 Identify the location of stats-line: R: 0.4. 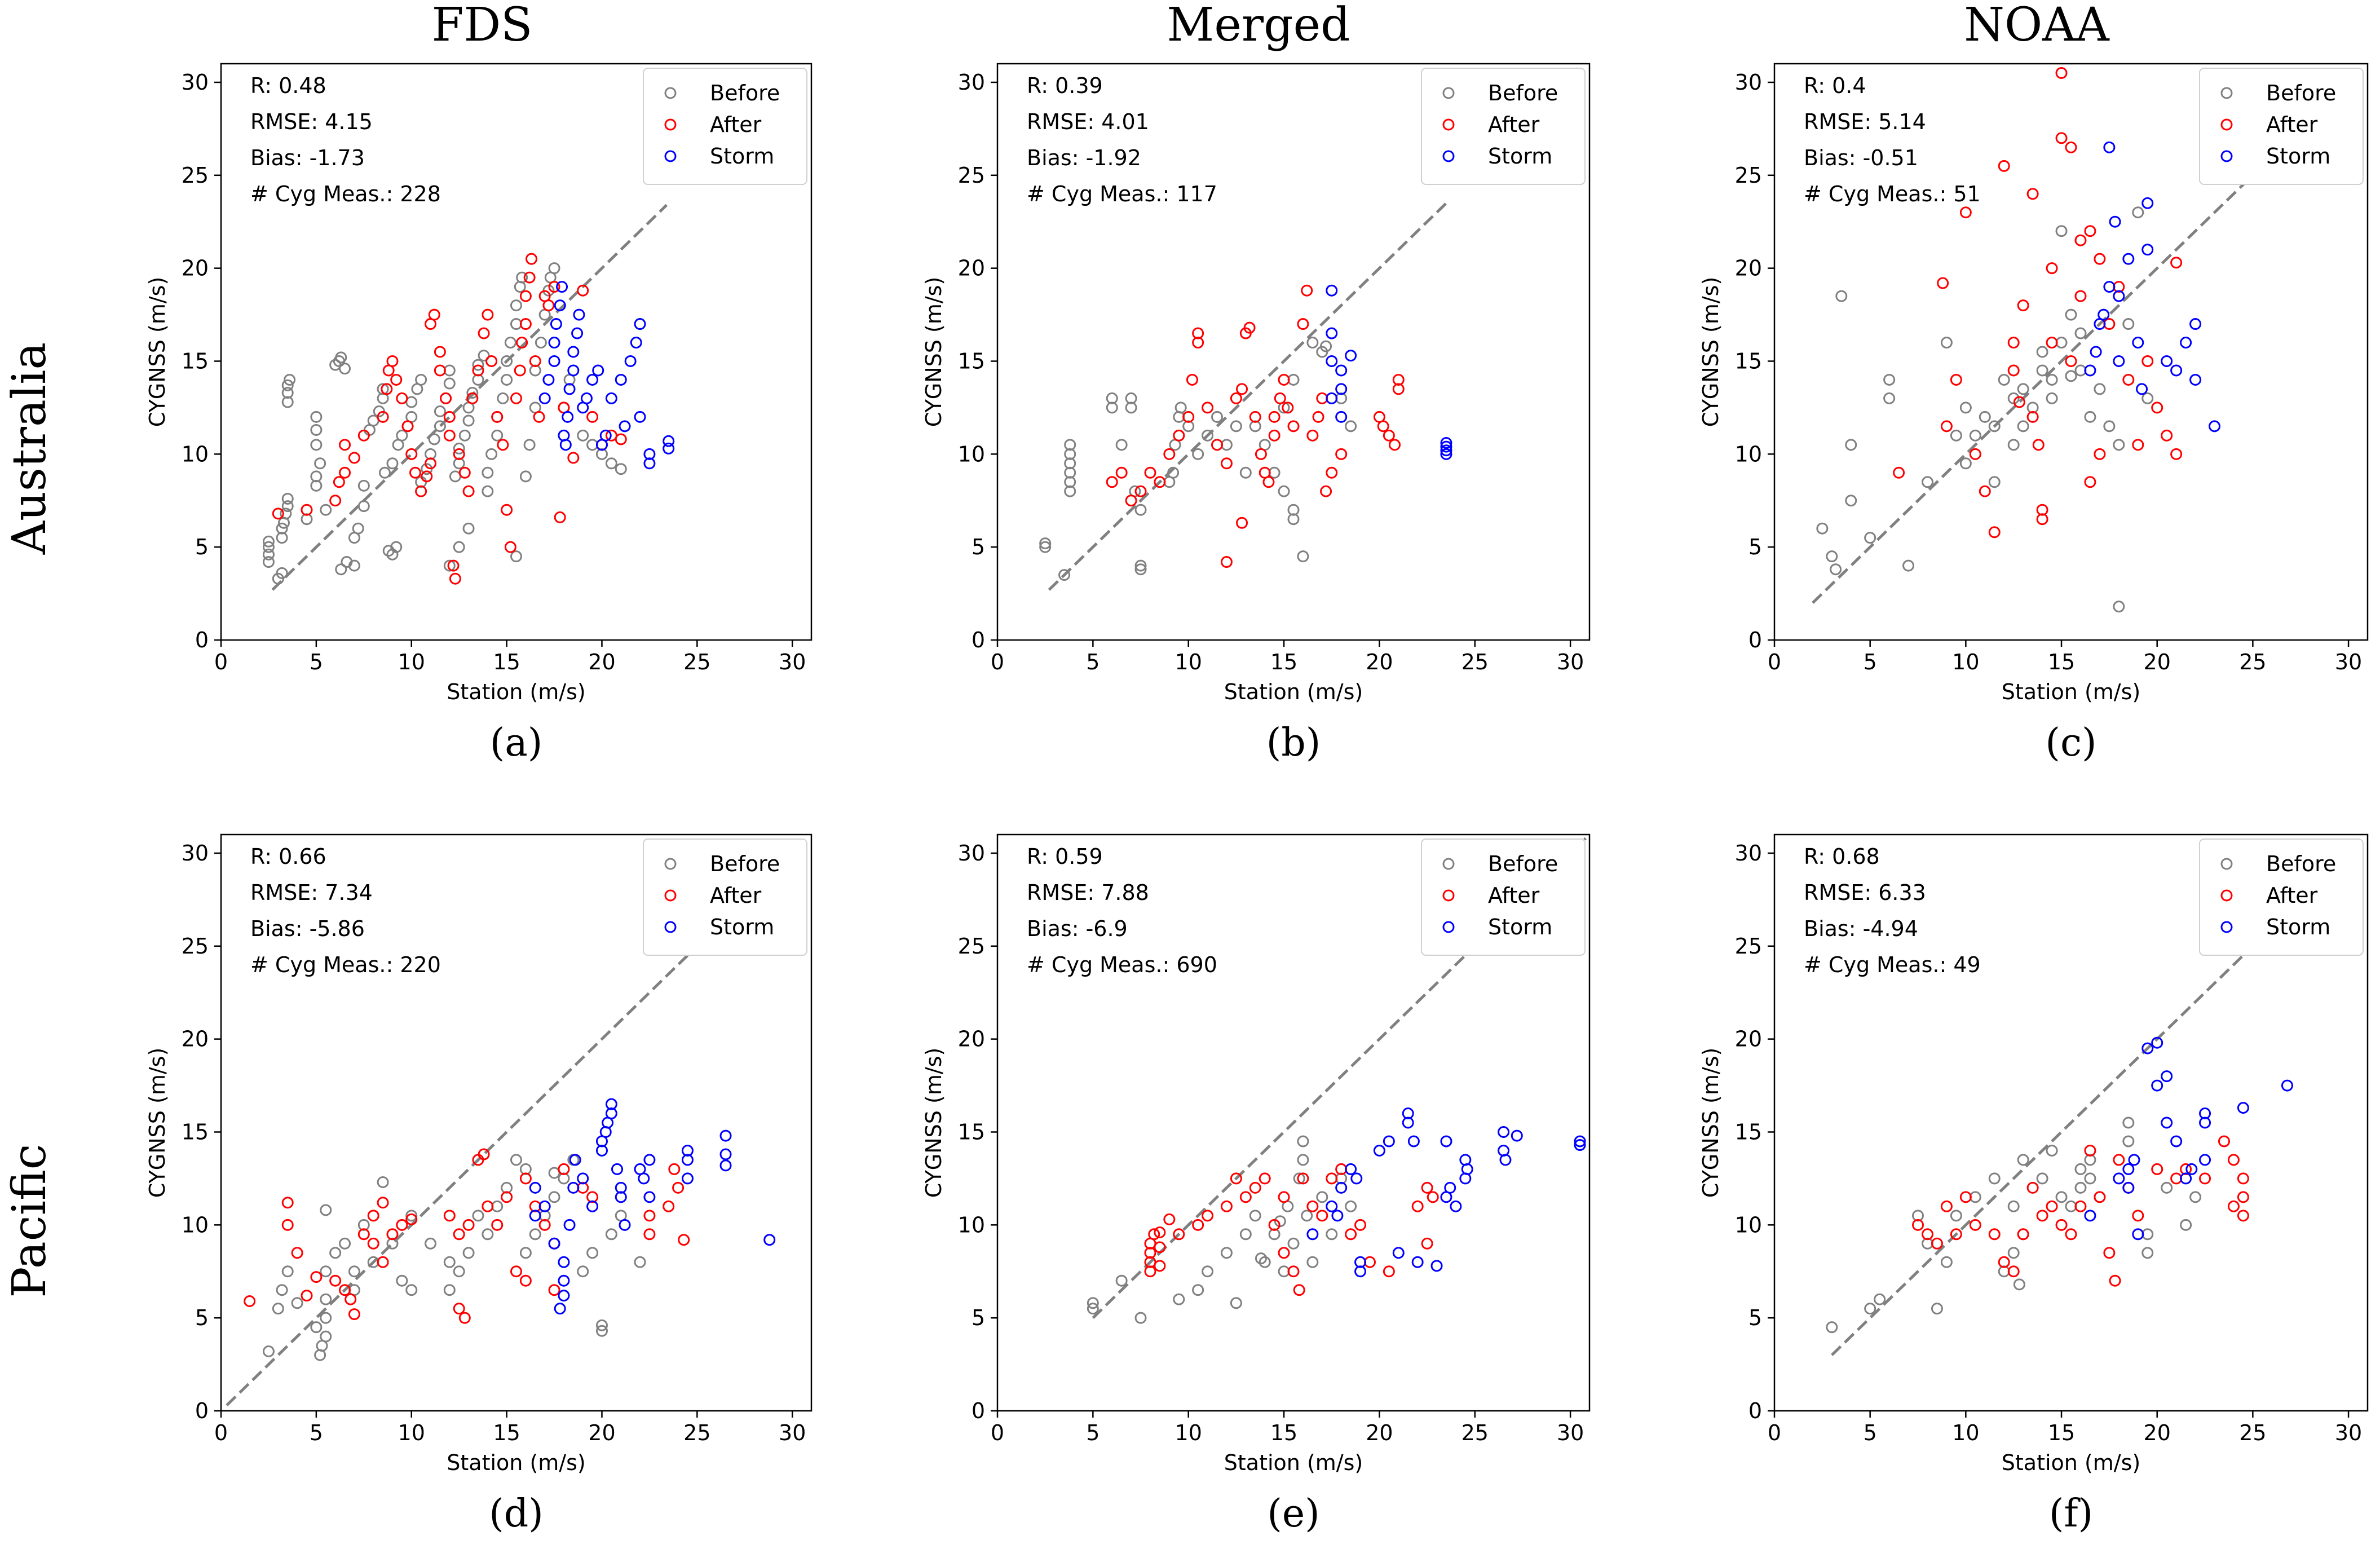
(1835, 85).